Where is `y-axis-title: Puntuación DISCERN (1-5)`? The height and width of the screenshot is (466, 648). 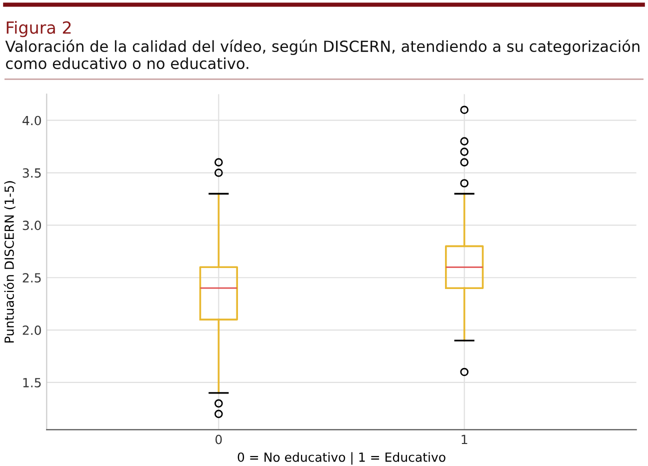
y-axis-title: Puntuación DISCERN (1-5) is located at coordinates (10, 261).